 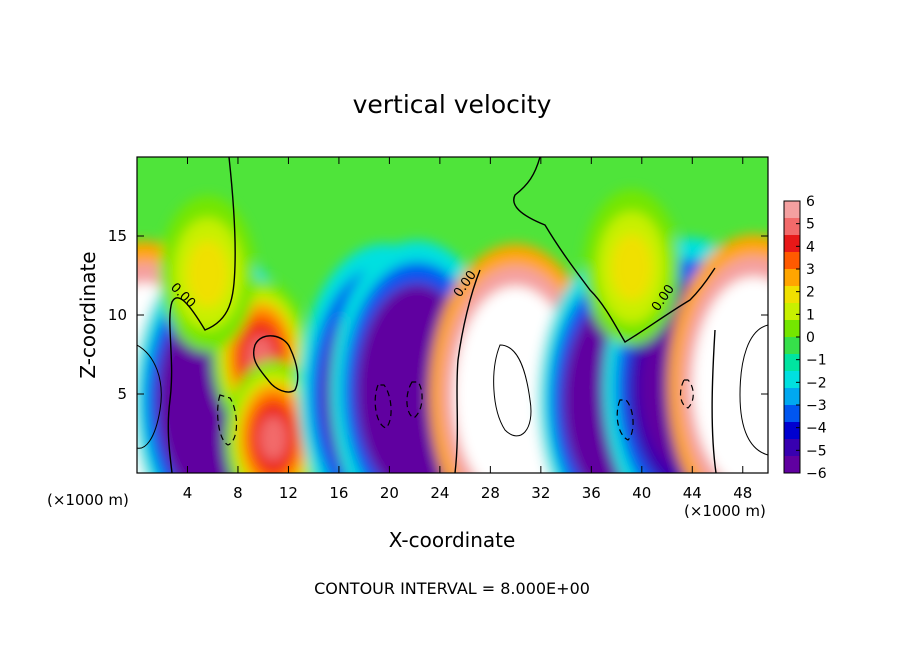 I want to click on y-tick-label: 5, so click(x=122, y=394).